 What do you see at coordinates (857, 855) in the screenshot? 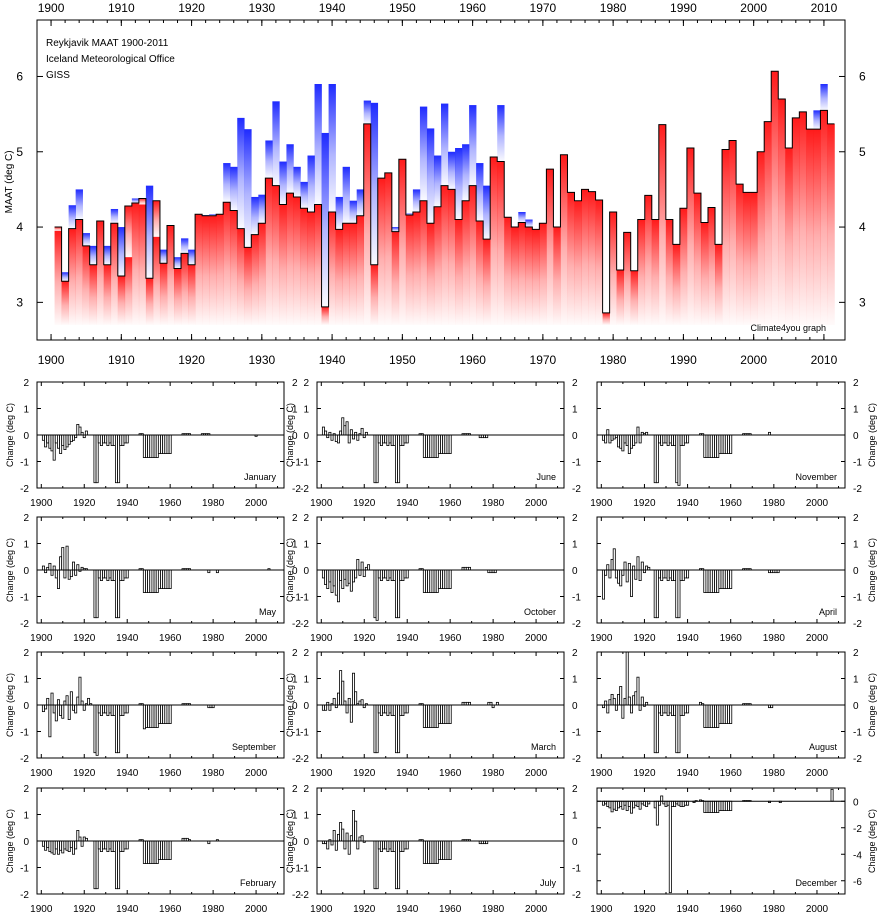
I see `y-tick-label-right: -4` at bounding box center [857, 855].